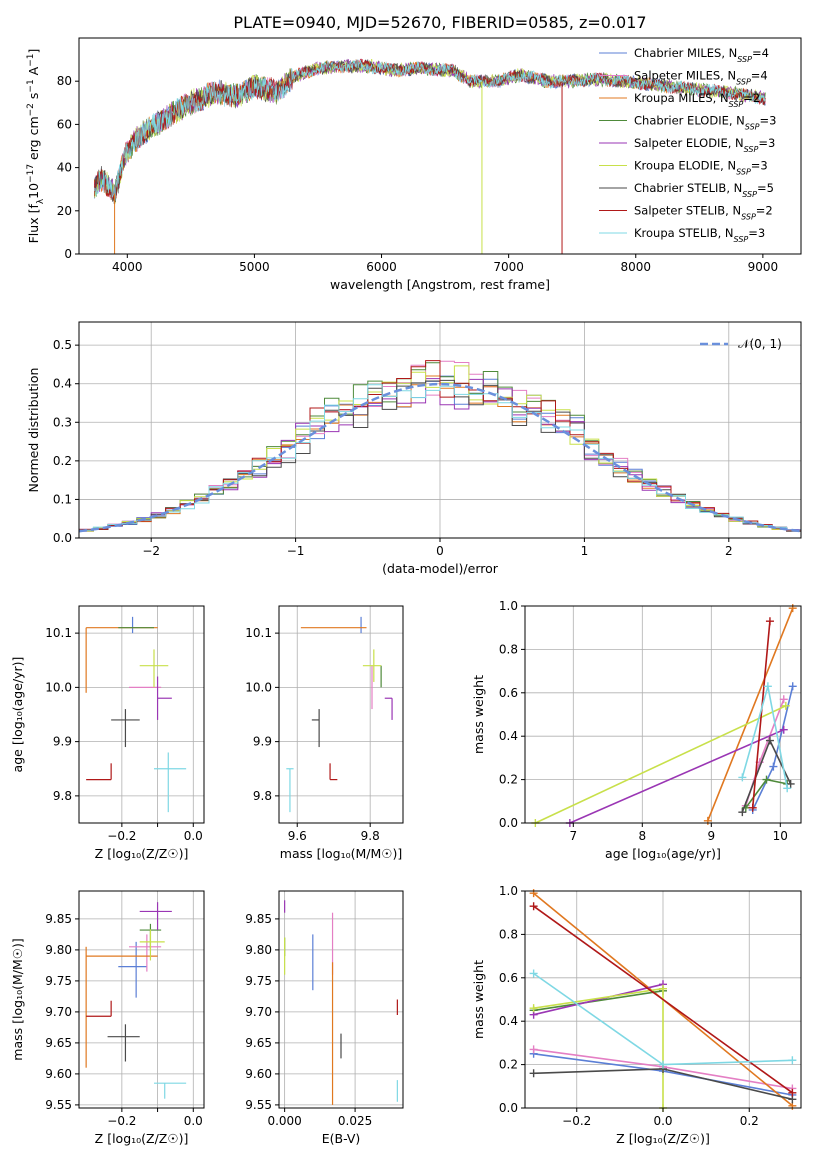 This screenshot has height=1170, width=819. What do you see at coordinates (430, 130) in the screenshot?
I see `spectrum-line-krou_stelib` at bounding box center [430, 130].